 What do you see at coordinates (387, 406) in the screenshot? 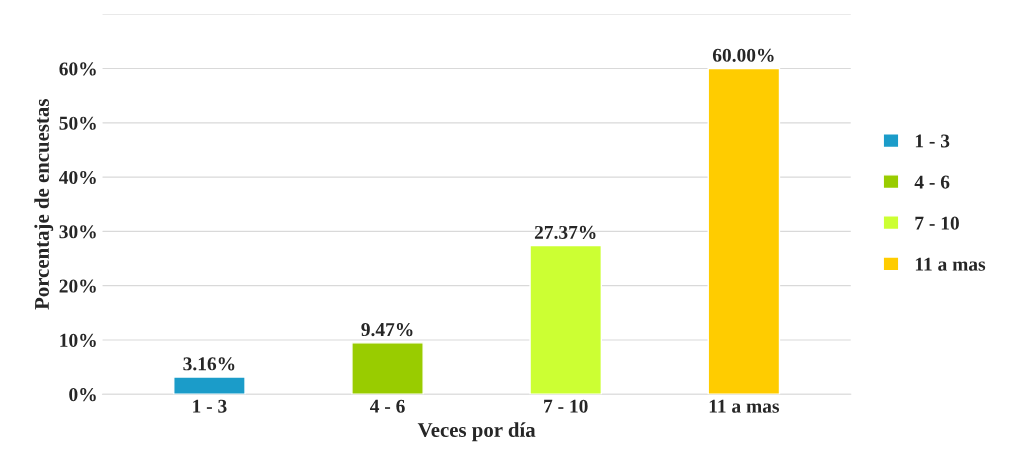
I see `x-tick-label: 4 - 6` at bounding box center [387, 406].